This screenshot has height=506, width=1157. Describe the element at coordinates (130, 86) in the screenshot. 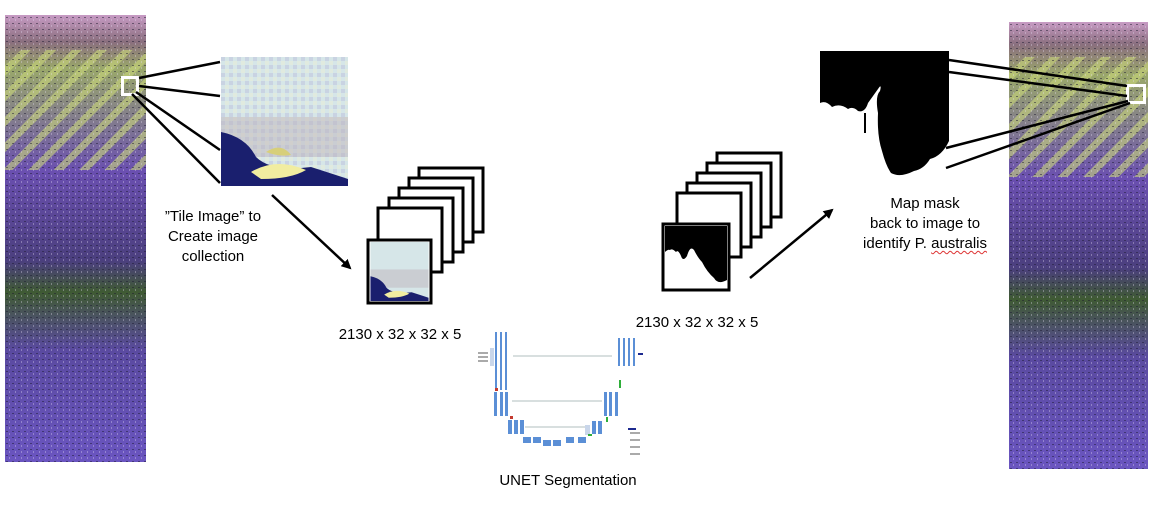

I see `tile-selection-box-left` at that location.